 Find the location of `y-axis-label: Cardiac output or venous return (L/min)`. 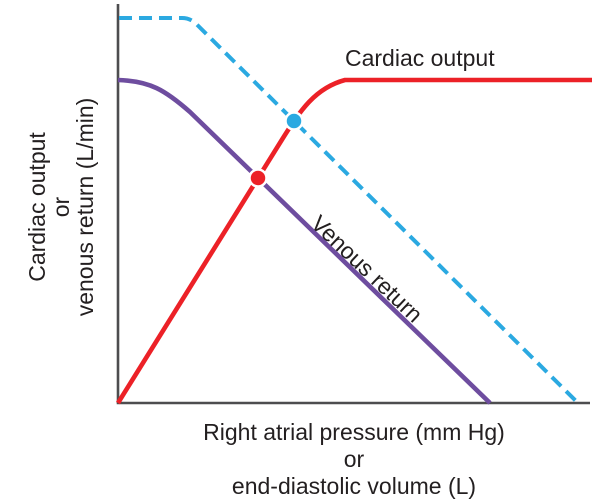

y-axis-label: Cardiac output or venous return (L/min) is located at coordinates (61, 207).